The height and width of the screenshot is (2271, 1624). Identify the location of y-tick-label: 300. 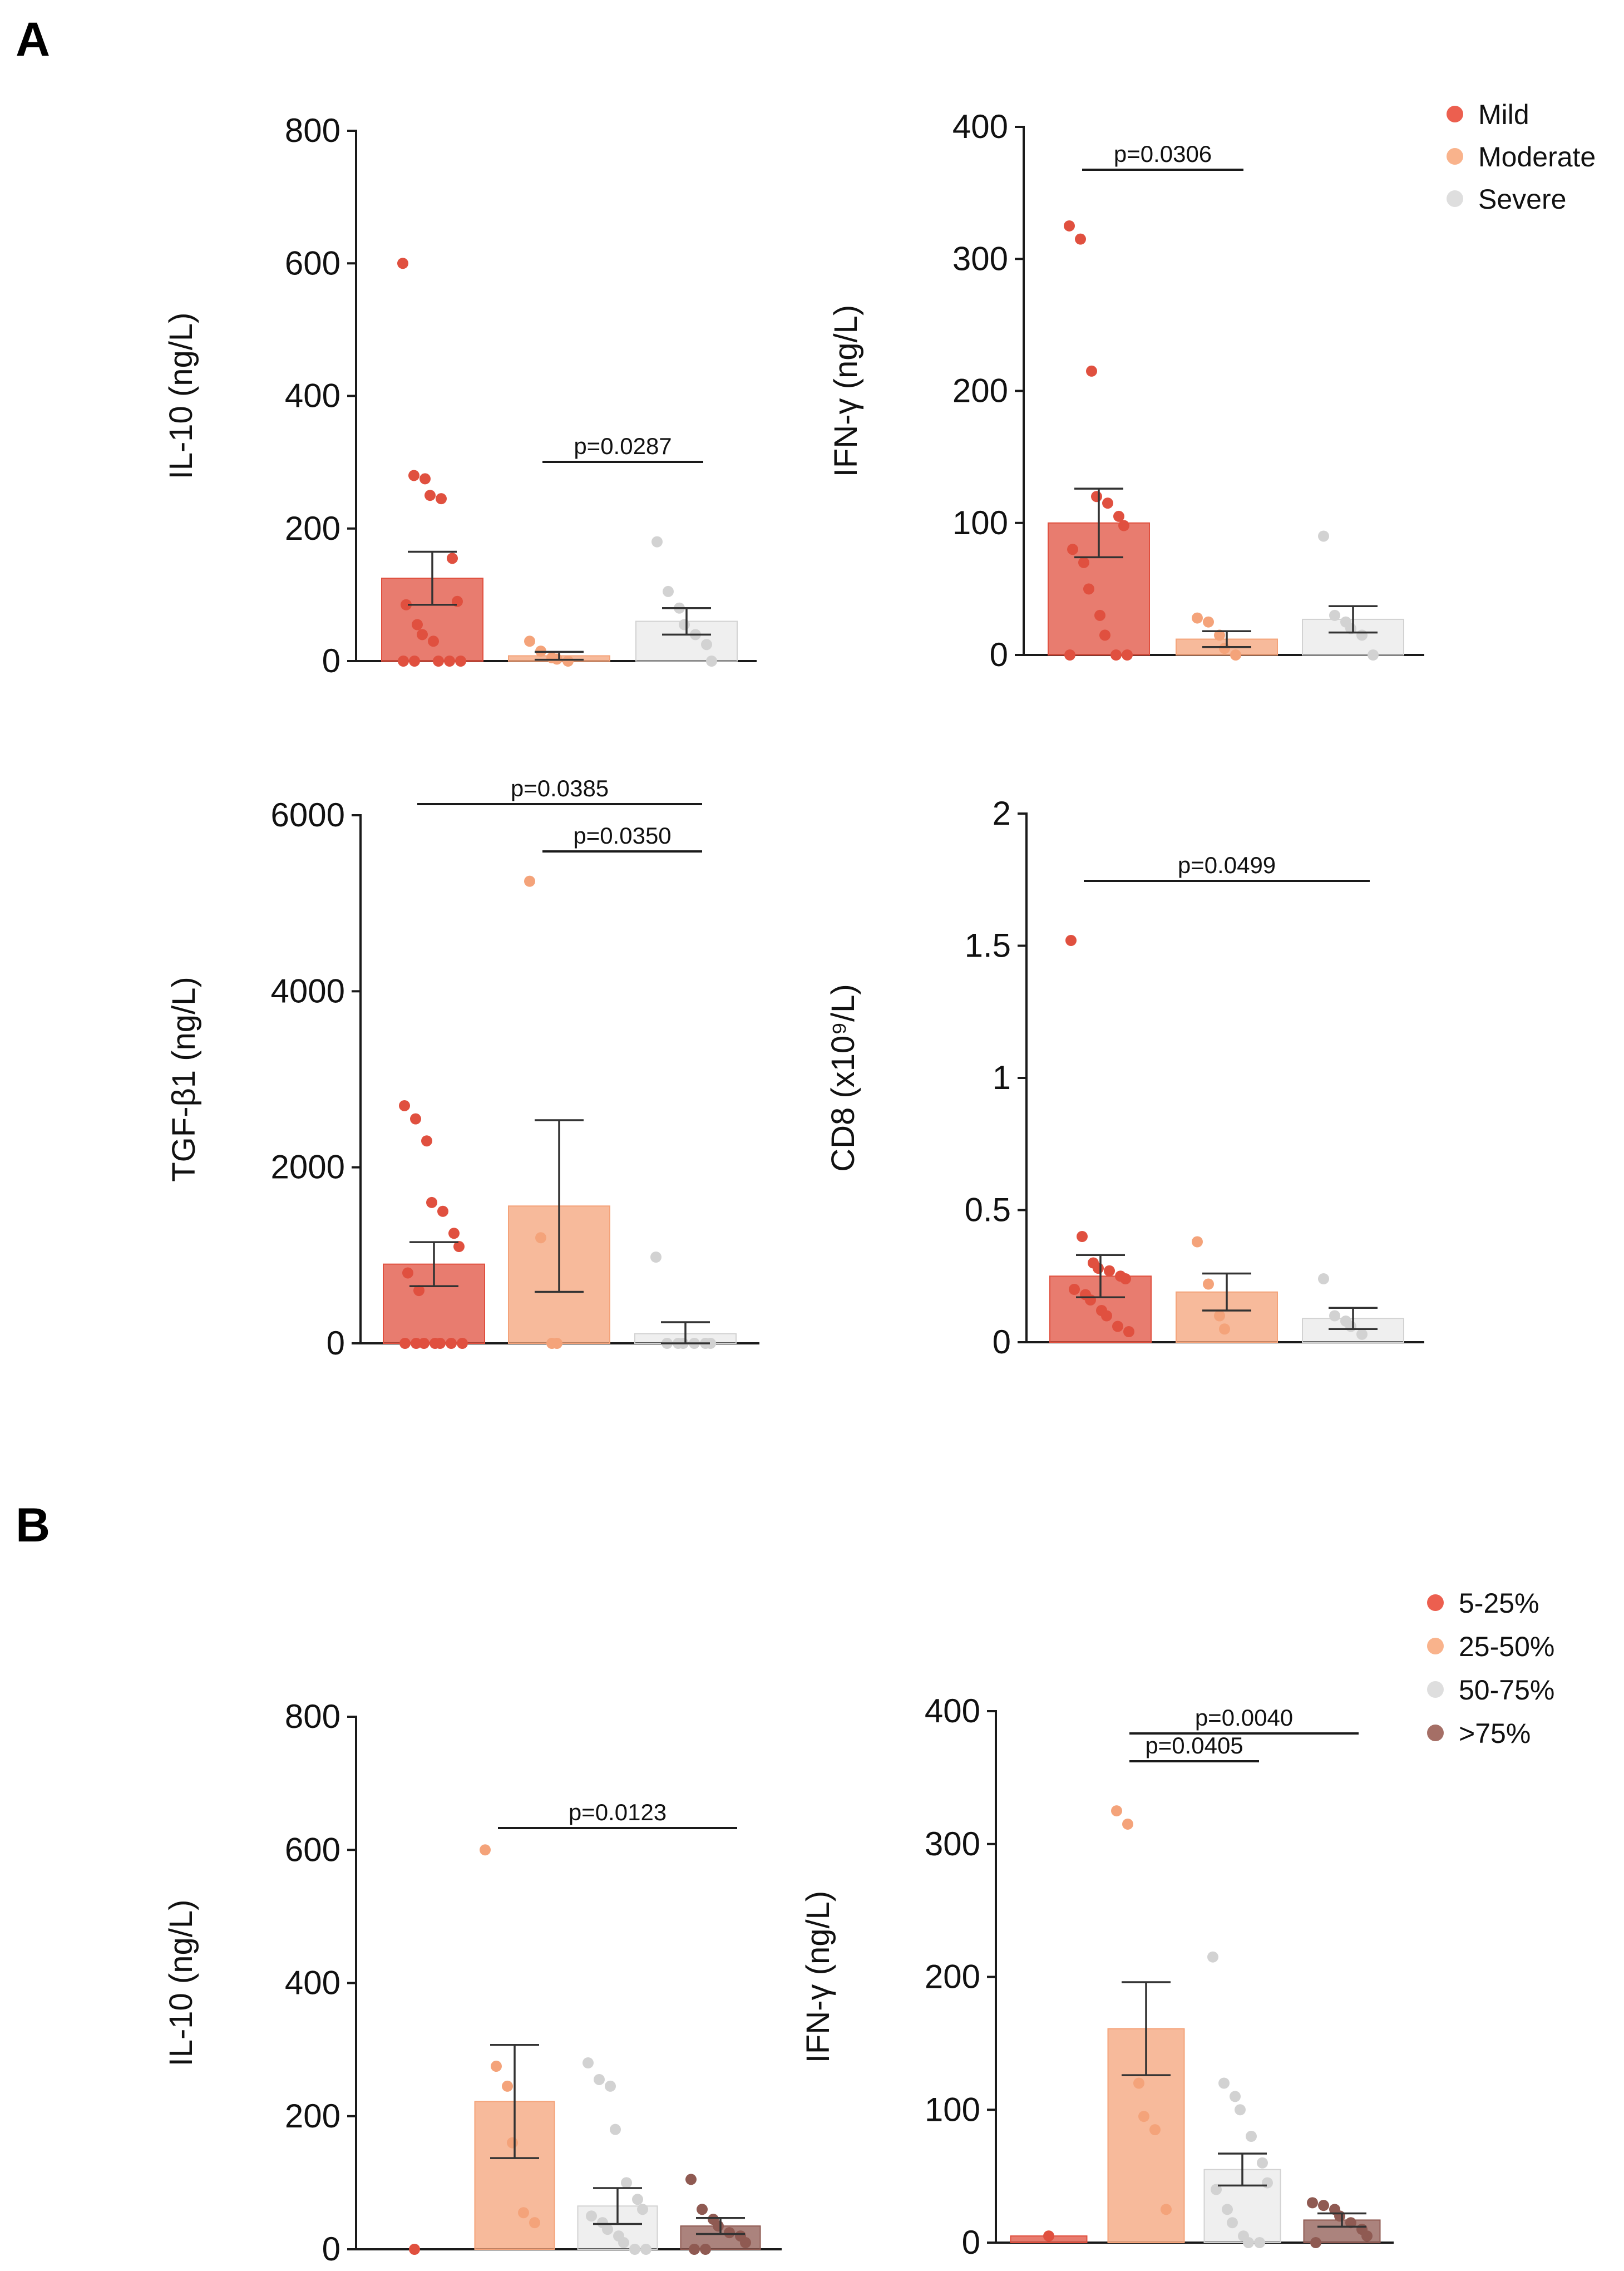
(952, 1844).